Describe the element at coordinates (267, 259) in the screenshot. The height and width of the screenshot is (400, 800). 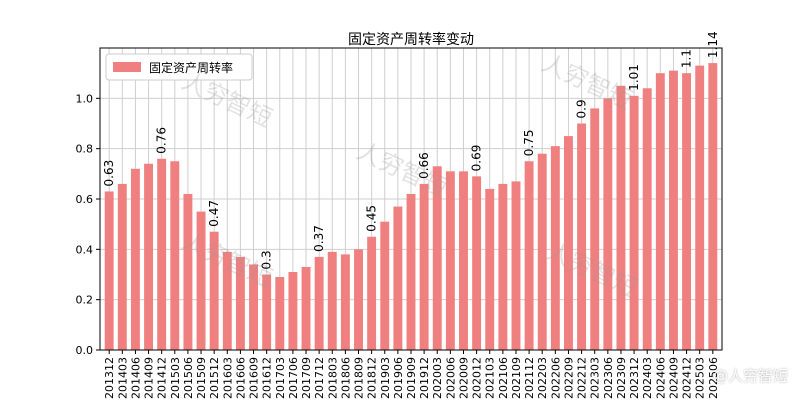
I see `data-label: 0.3` at that location.